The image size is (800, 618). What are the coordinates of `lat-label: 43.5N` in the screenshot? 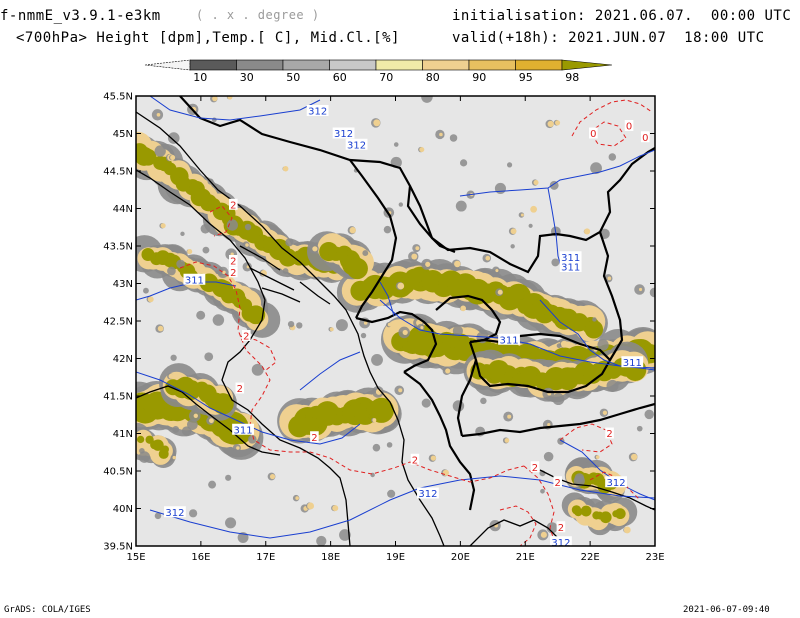 It's located at (118, 247).